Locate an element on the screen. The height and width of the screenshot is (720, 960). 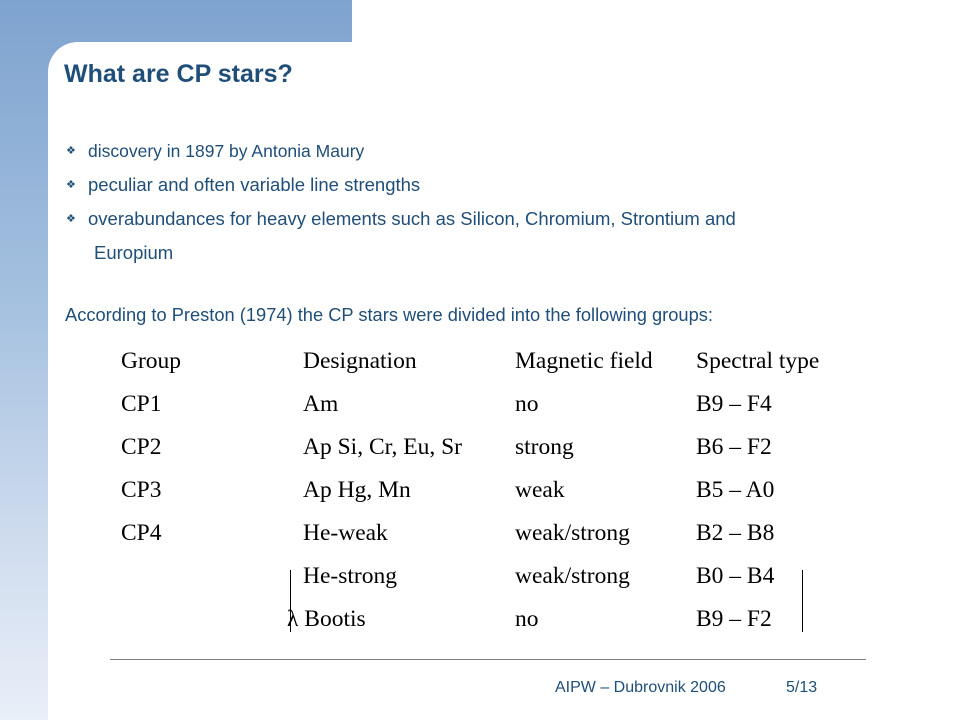
header-spectral-type: Spectral type is located at coordinates (758, 361).